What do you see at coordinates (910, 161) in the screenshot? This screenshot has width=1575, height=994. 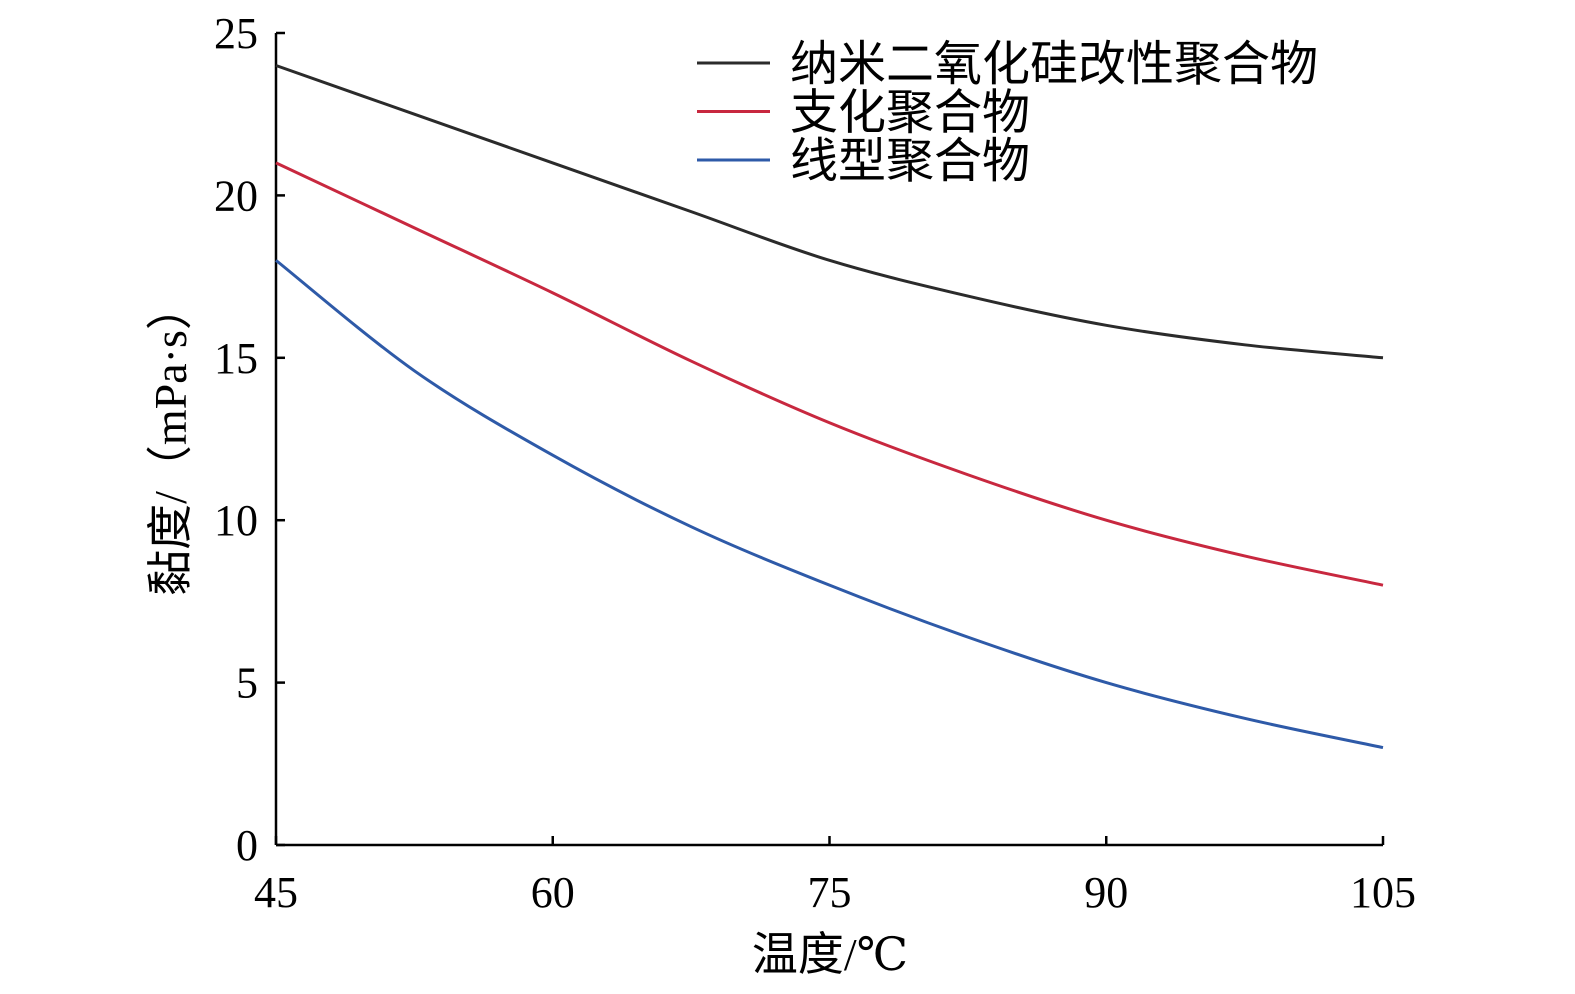 I see `legend-label: 线型聚合物` at bounding box center [910, 161].